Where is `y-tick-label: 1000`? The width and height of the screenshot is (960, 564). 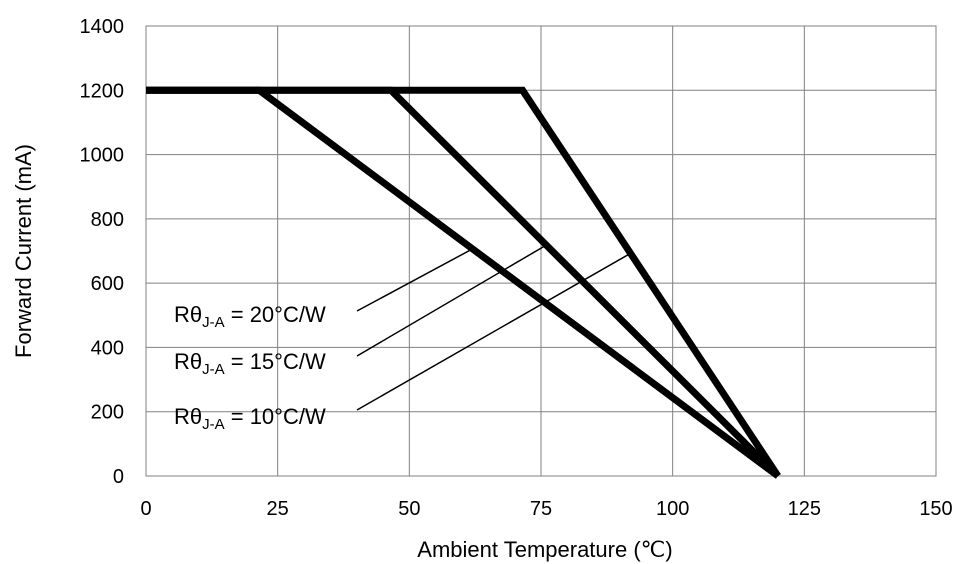 y-tick-label: 1000 is located at coordinates (102, 156).